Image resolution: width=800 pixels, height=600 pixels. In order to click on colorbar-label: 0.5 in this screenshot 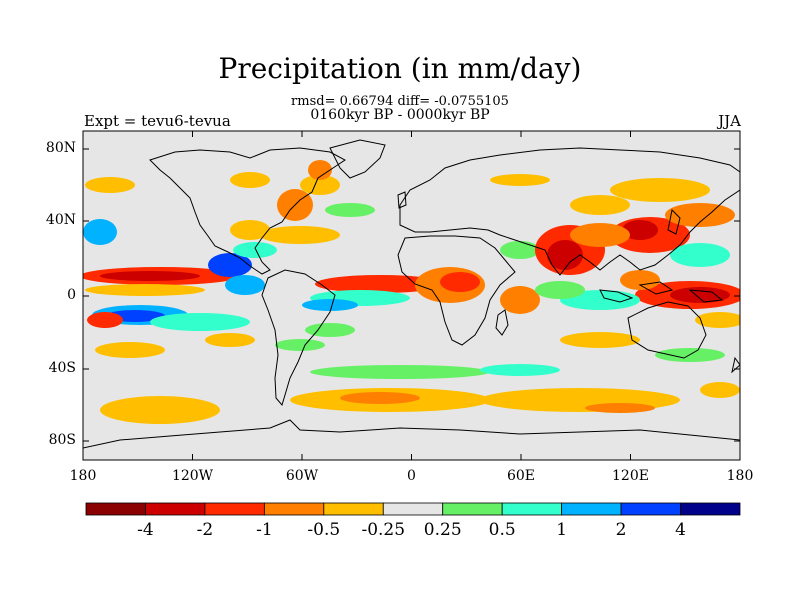, I will do `click(502, 530)`.